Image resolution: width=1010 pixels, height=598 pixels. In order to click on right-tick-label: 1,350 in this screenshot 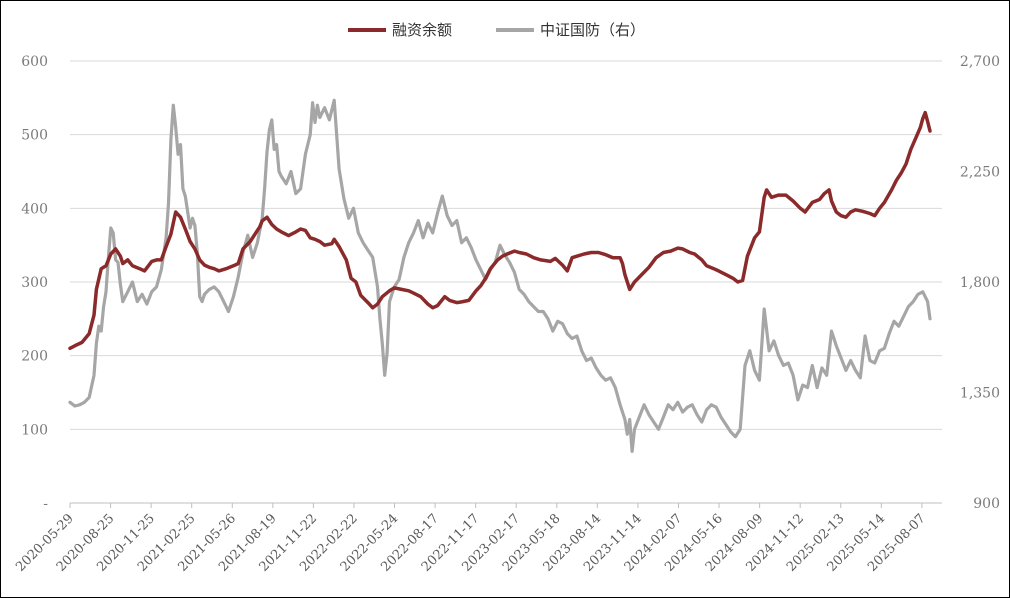, I will do `click(980, 394)`.